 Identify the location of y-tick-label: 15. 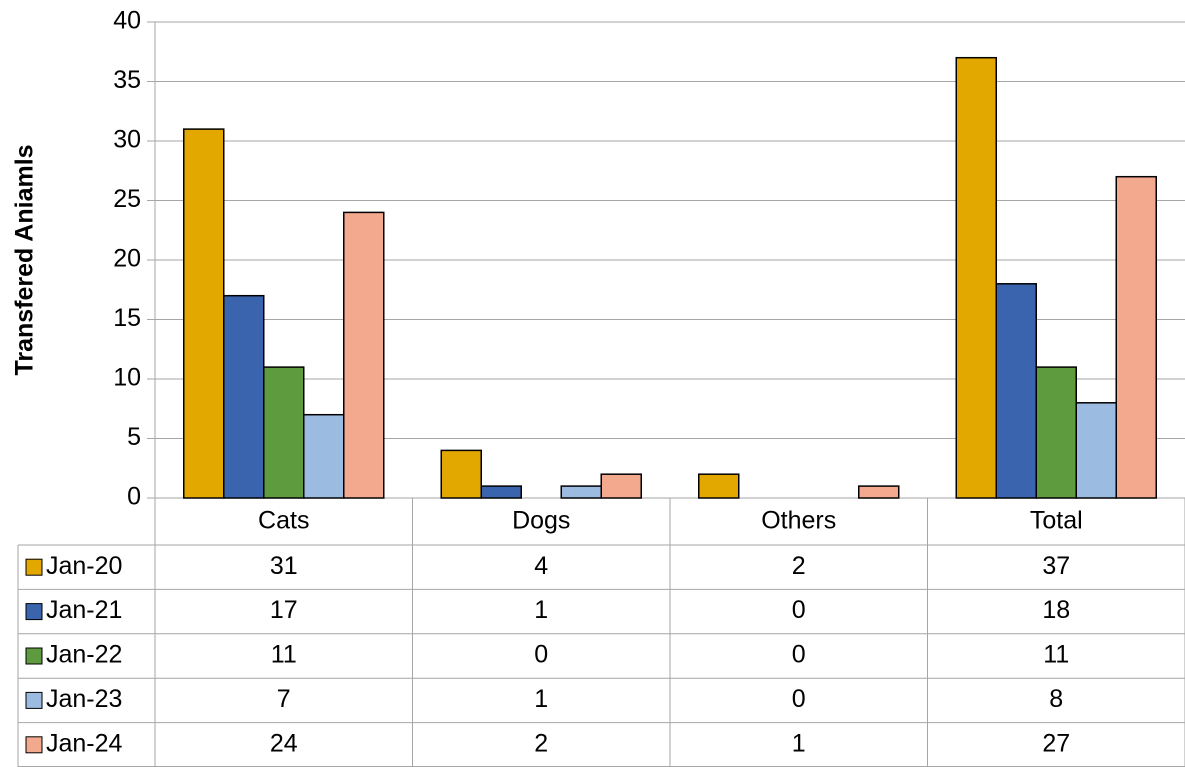
(127, 318).